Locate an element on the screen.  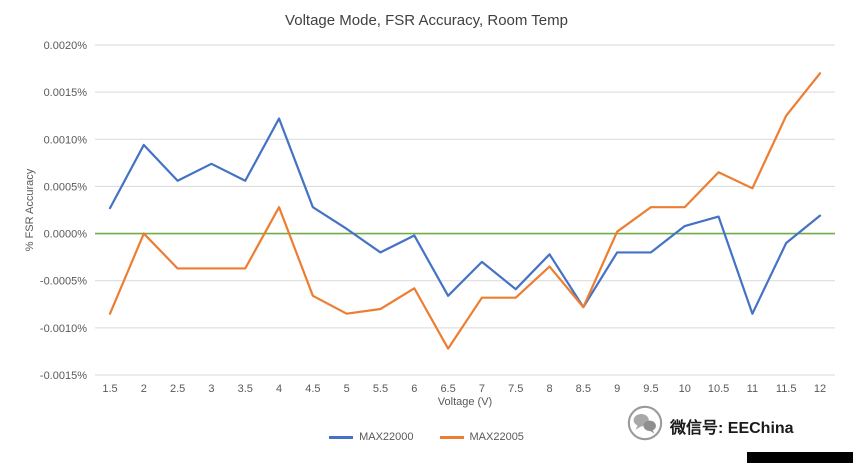
svg-text: 11 is located at coordinates (752, 389).